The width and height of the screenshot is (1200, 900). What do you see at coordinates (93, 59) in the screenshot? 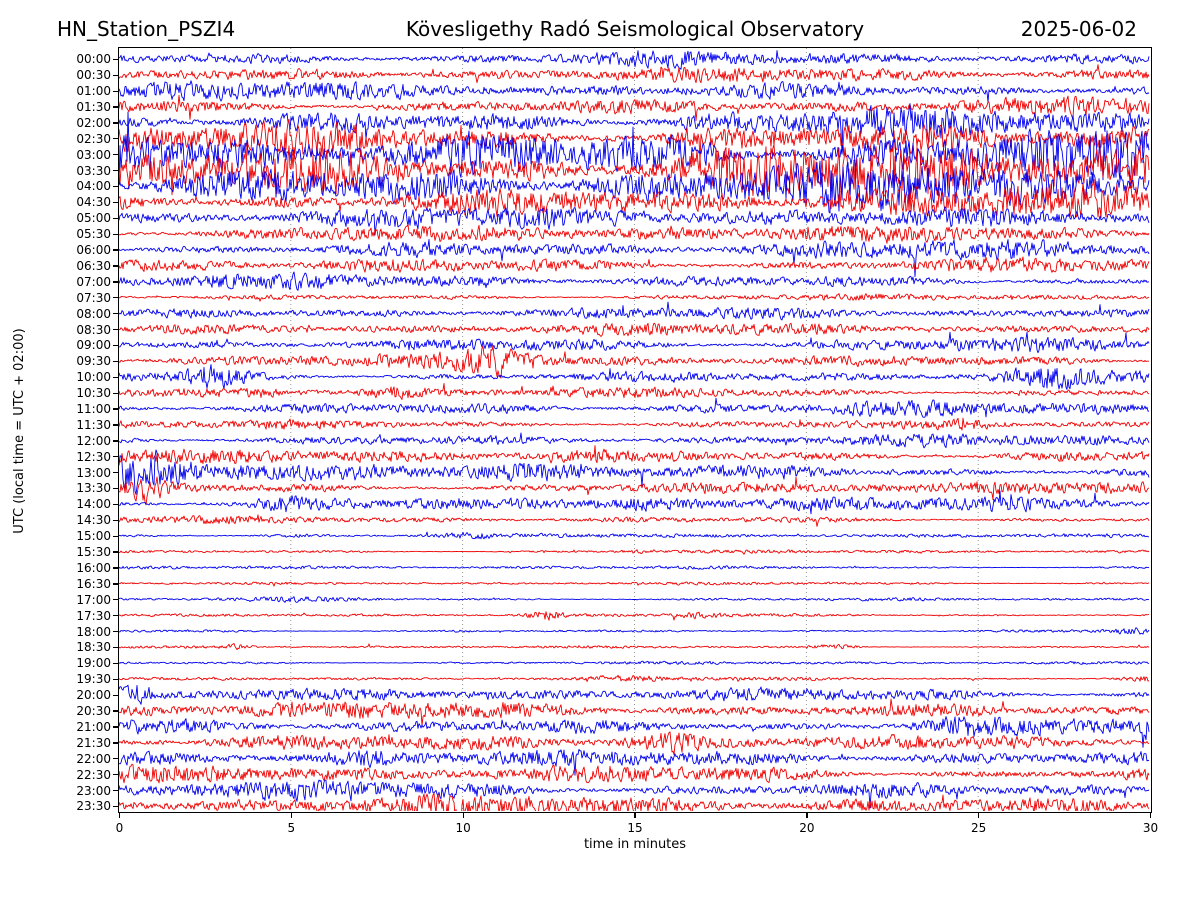
I see `y-tick-label: 00:00` at bounding box center [93, 59].